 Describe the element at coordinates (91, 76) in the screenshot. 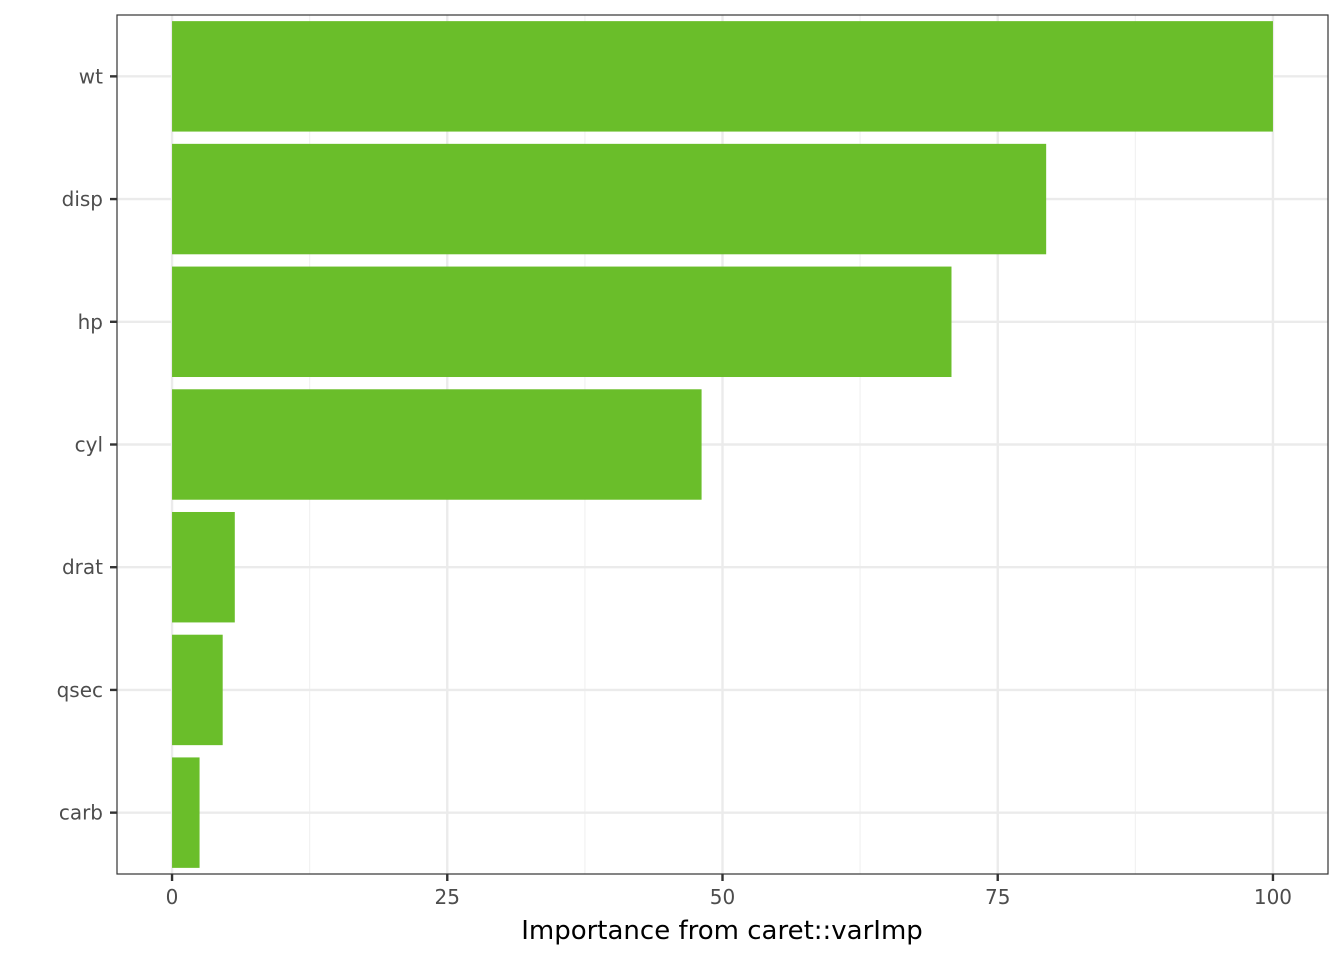

I see `y-tick-label: wt` at that location.